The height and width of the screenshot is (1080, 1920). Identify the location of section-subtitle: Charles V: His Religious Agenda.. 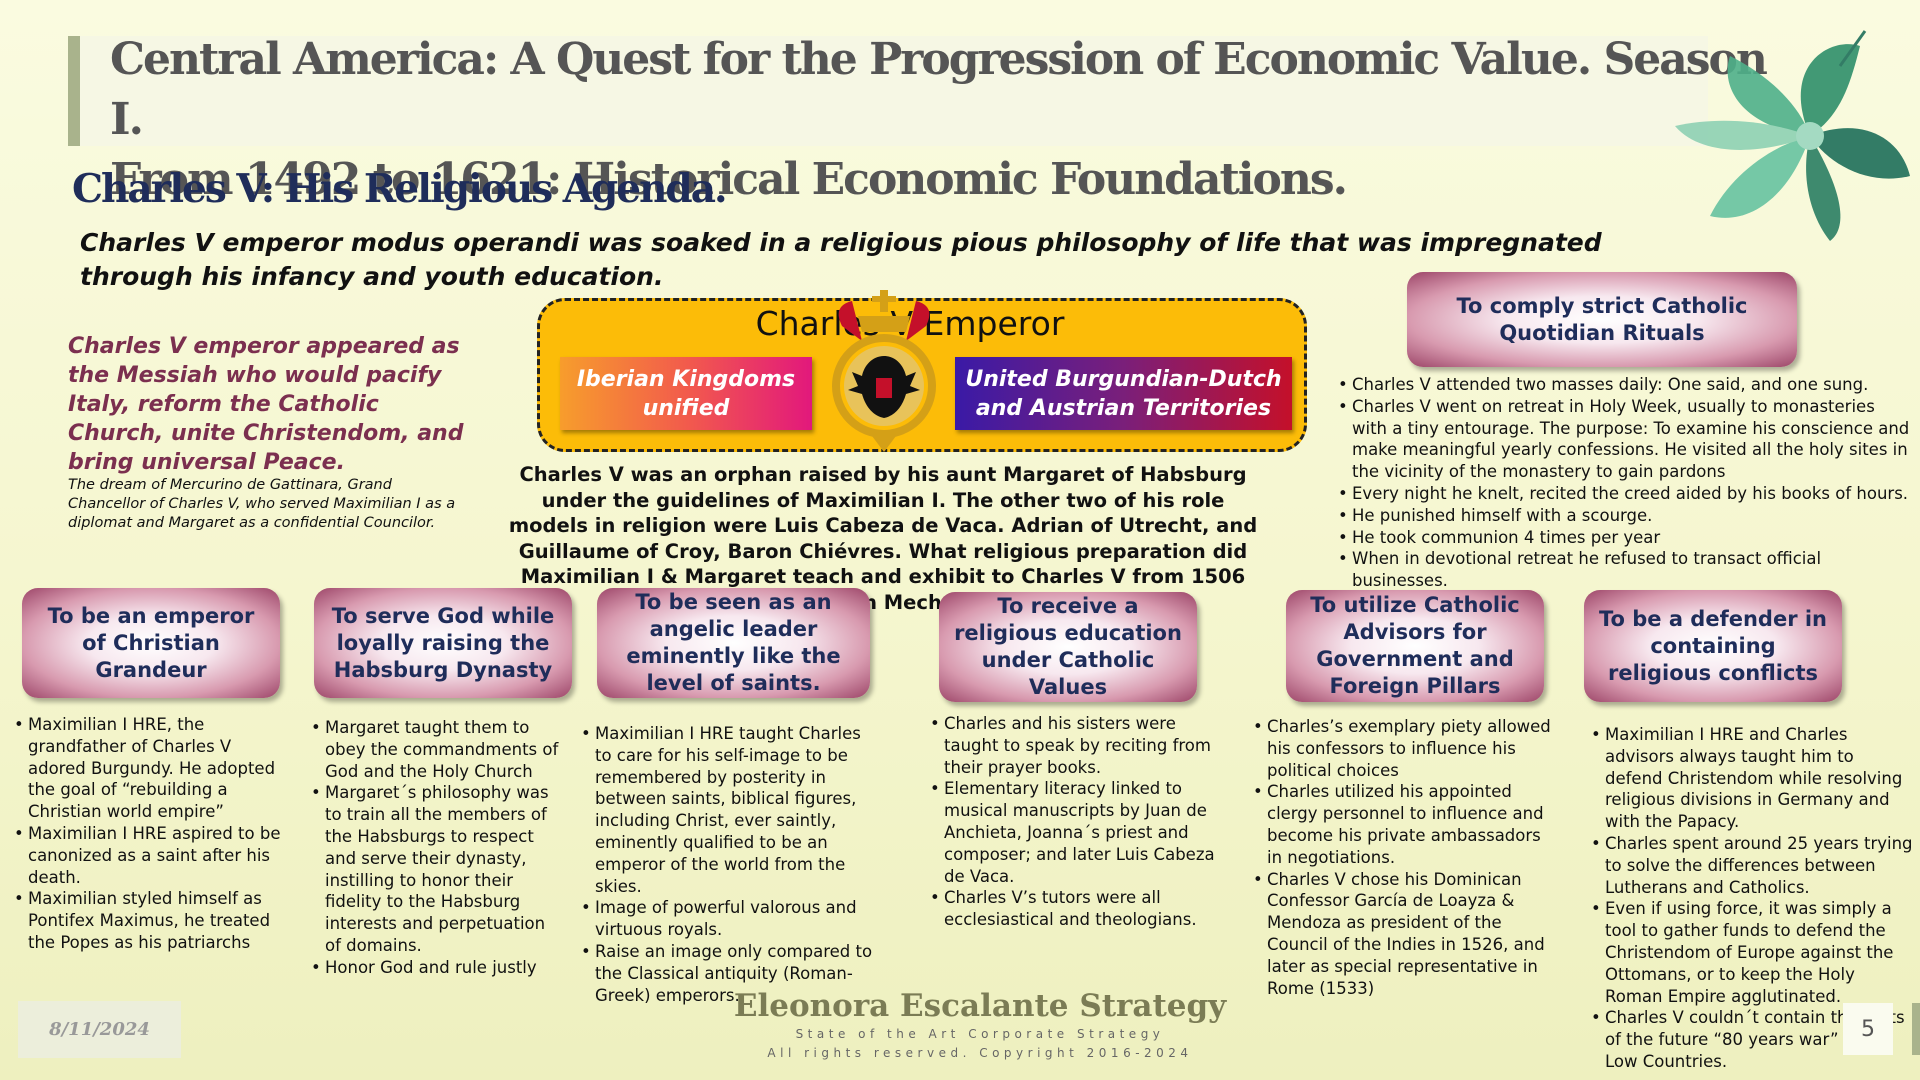
(400, 189).